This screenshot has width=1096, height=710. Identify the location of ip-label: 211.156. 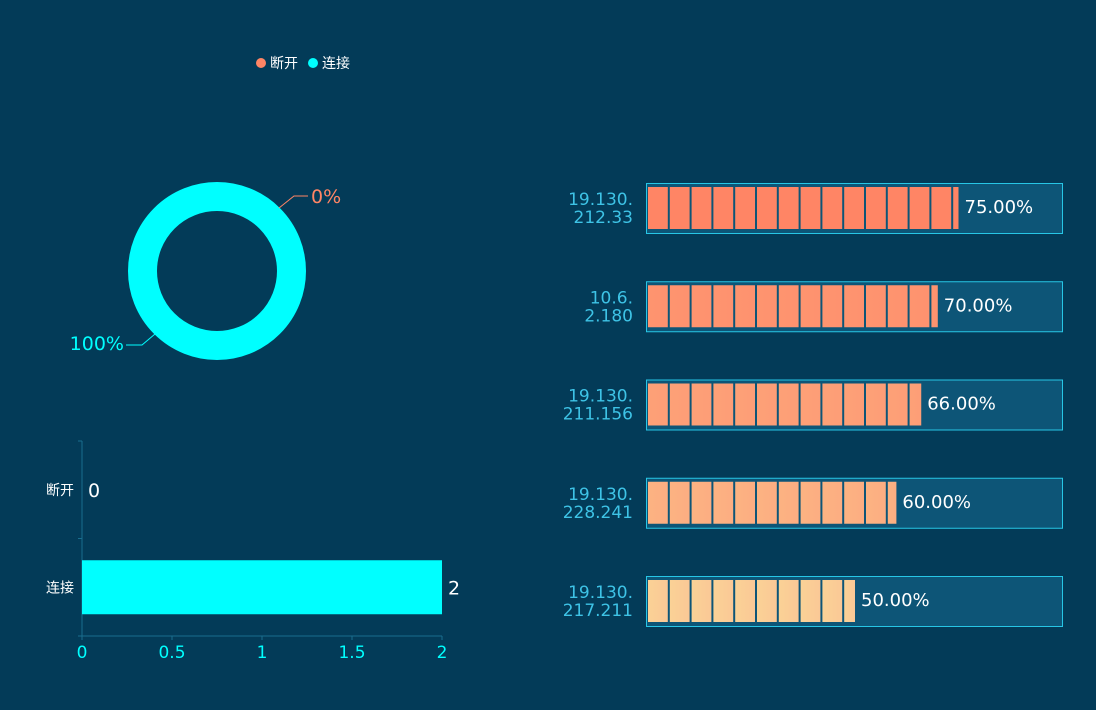
(598, 415).